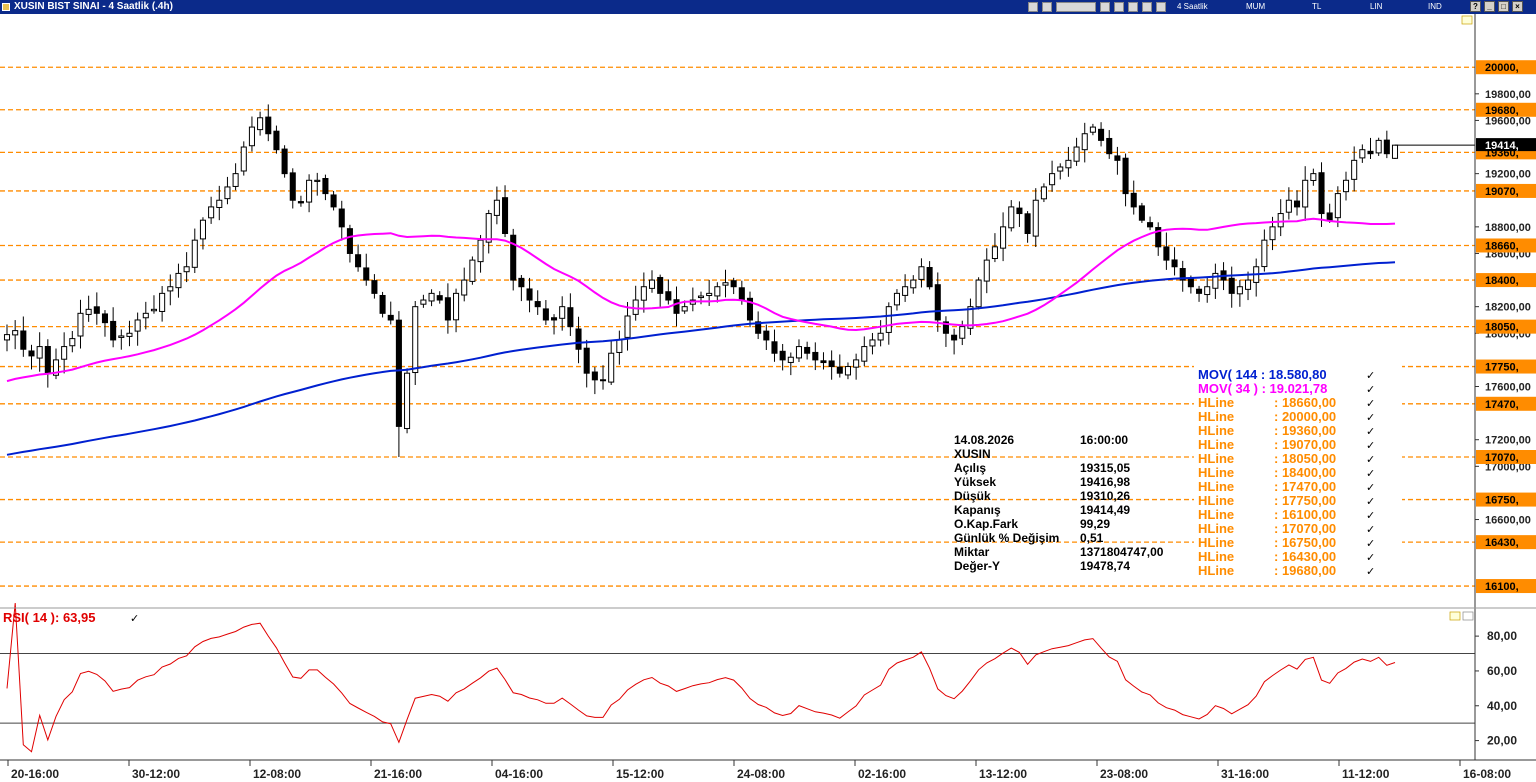 Image resolution: width=1536 pixels, height=782 pixels. I want to click on y-tick-label: 18800,00, so click(1508, 228).